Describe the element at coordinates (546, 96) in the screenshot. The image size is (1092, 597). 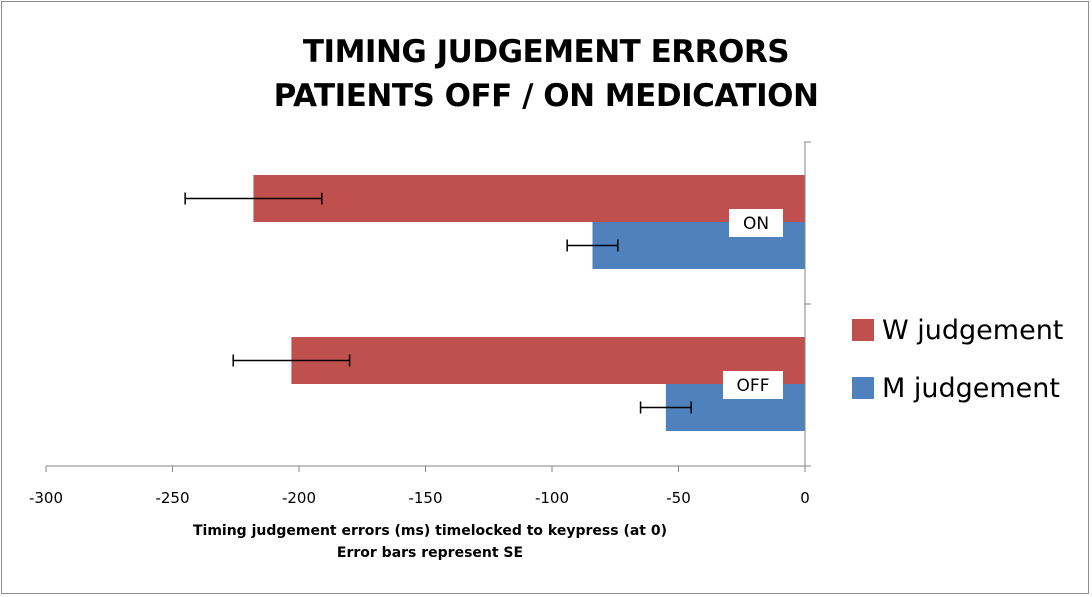
I see `chart-title-line-2: PATIENTS OFF / ON MEDICATION` at that location.